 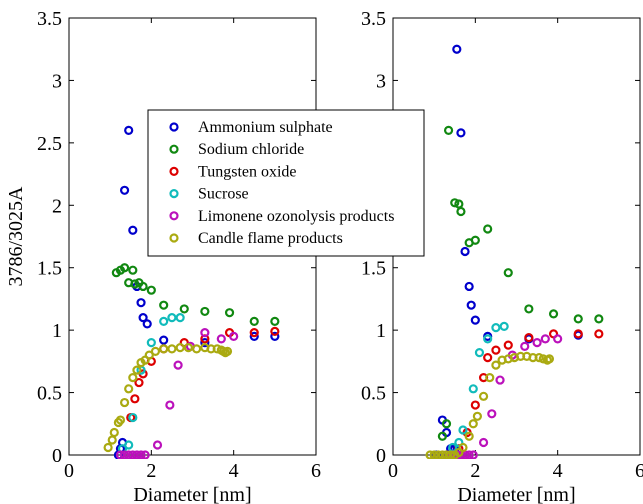 What do you see at coordinates (49, 394) in the screenshot?
I see `left-y-tick-label: 0.5` at bounding box center [49, 394].